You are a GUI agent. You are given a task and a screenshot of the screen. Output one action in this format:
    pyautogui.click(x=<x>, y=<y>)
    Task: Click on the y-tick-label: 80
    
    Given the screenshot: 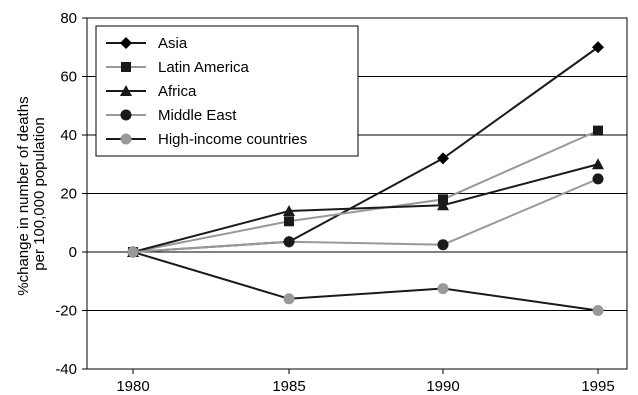 What is the action you would take?
    pyautogui.click(x=68, y=18)
    